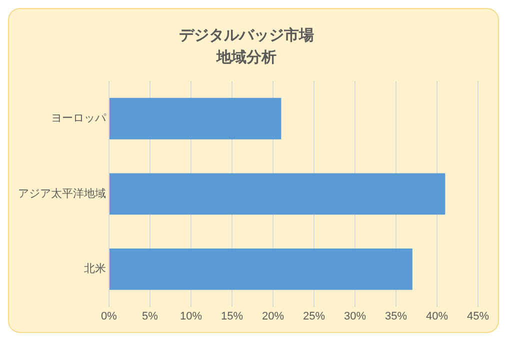  What do you see at coordinates (62, 193) in the screenshot?
I see `y-tick-label: アジア太平洋地域` at bounding box center [62, 193].